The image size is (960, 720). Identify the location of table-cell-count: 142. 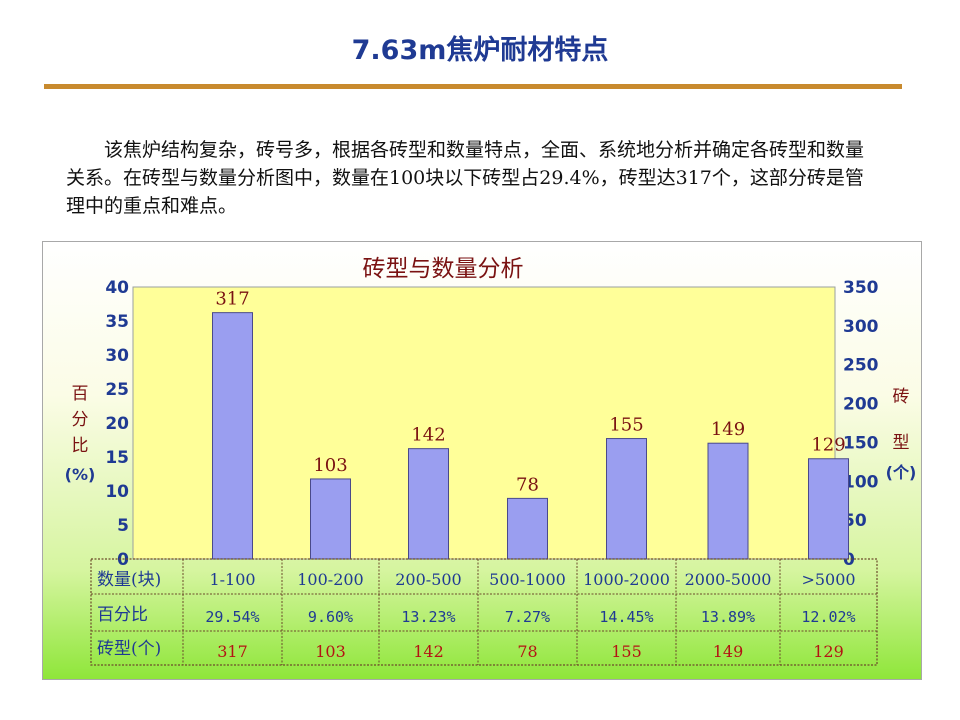
(428, 651).